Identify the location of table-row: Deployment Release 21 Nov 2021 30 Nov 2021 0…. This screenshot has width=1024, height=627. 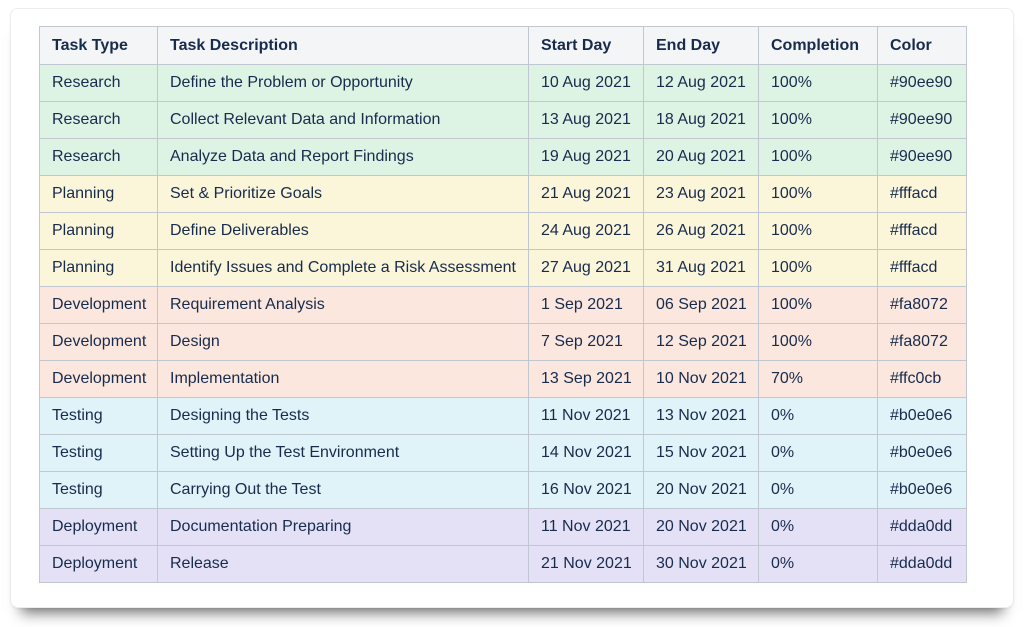
(503, 564).